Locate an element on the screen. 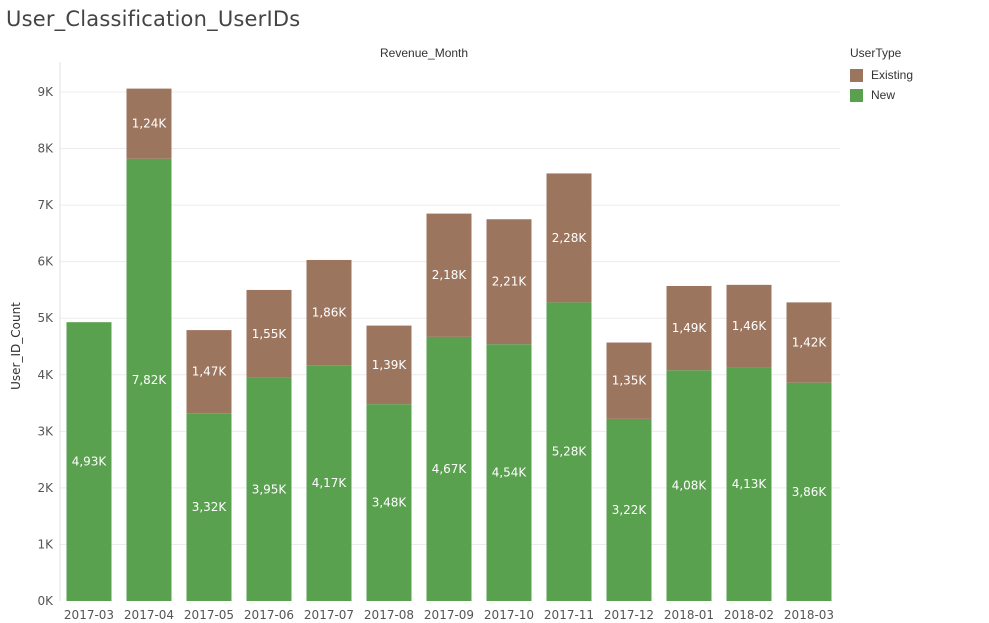 This screenshot has height=623, width=989. x-tick-label: 2017-06 is located at coordinates (269, 615).